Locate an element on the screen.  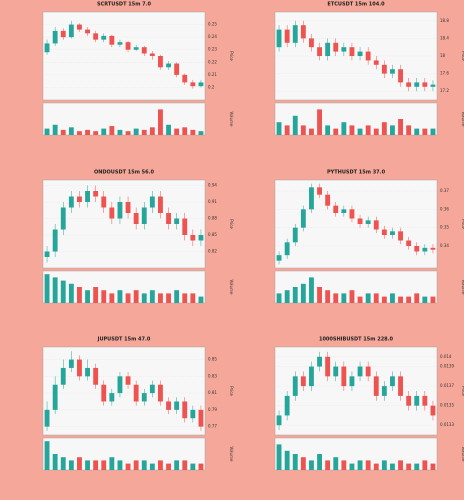
y-tick-label: 0.37 is located at coordinates (444, 190).